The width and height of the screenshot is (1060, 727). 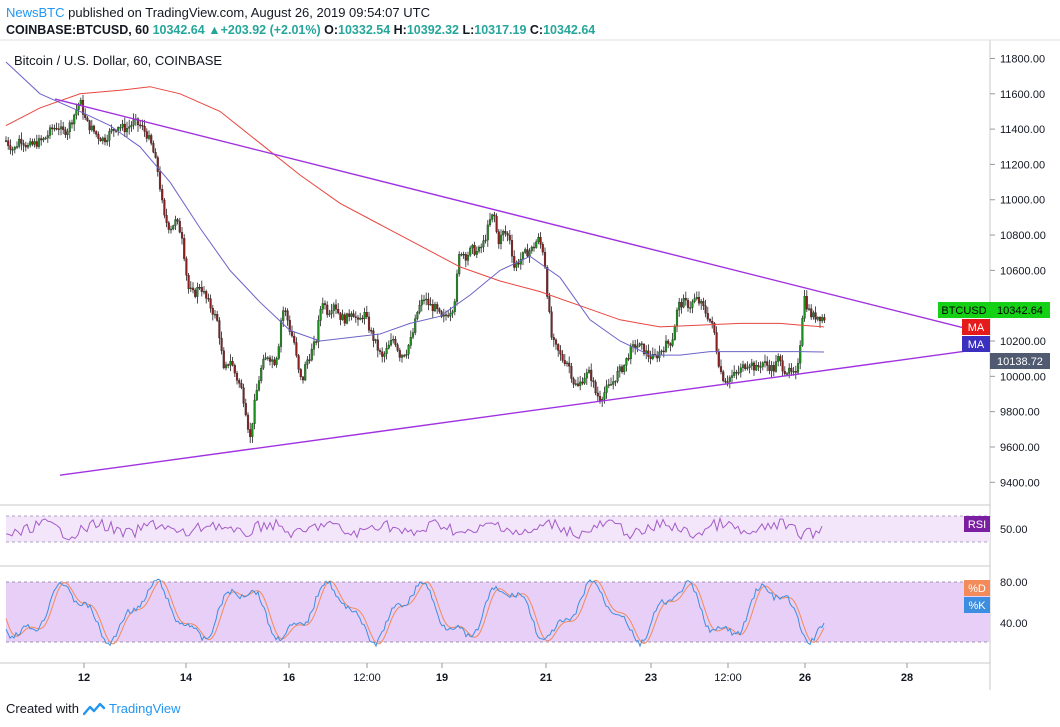 I want to click on stoch-k-tag: %K, so click(x=977, y=605).